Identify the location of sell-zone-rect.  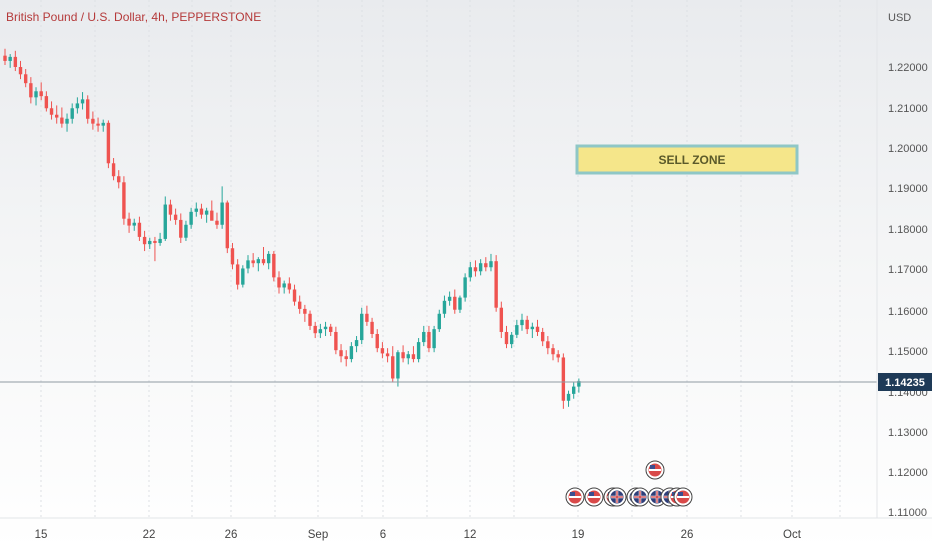
(687, 159).